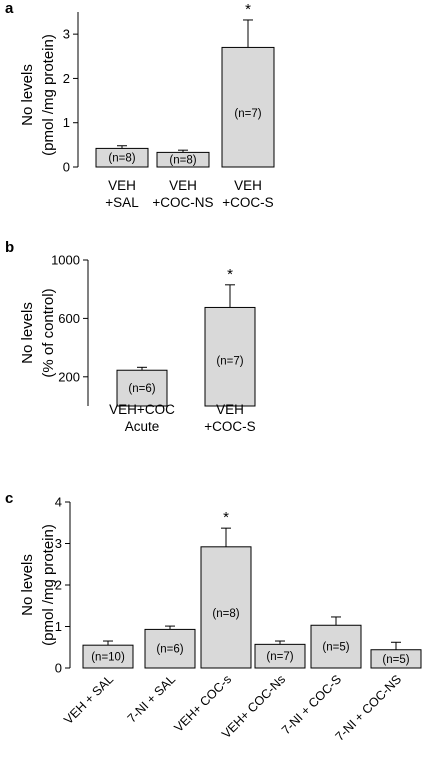 The image size is (440, 757). What do you see at coordinates (122, 202) in the screenshot?
I see `x-category-label: +SAL` at bounding box center [122, 202].